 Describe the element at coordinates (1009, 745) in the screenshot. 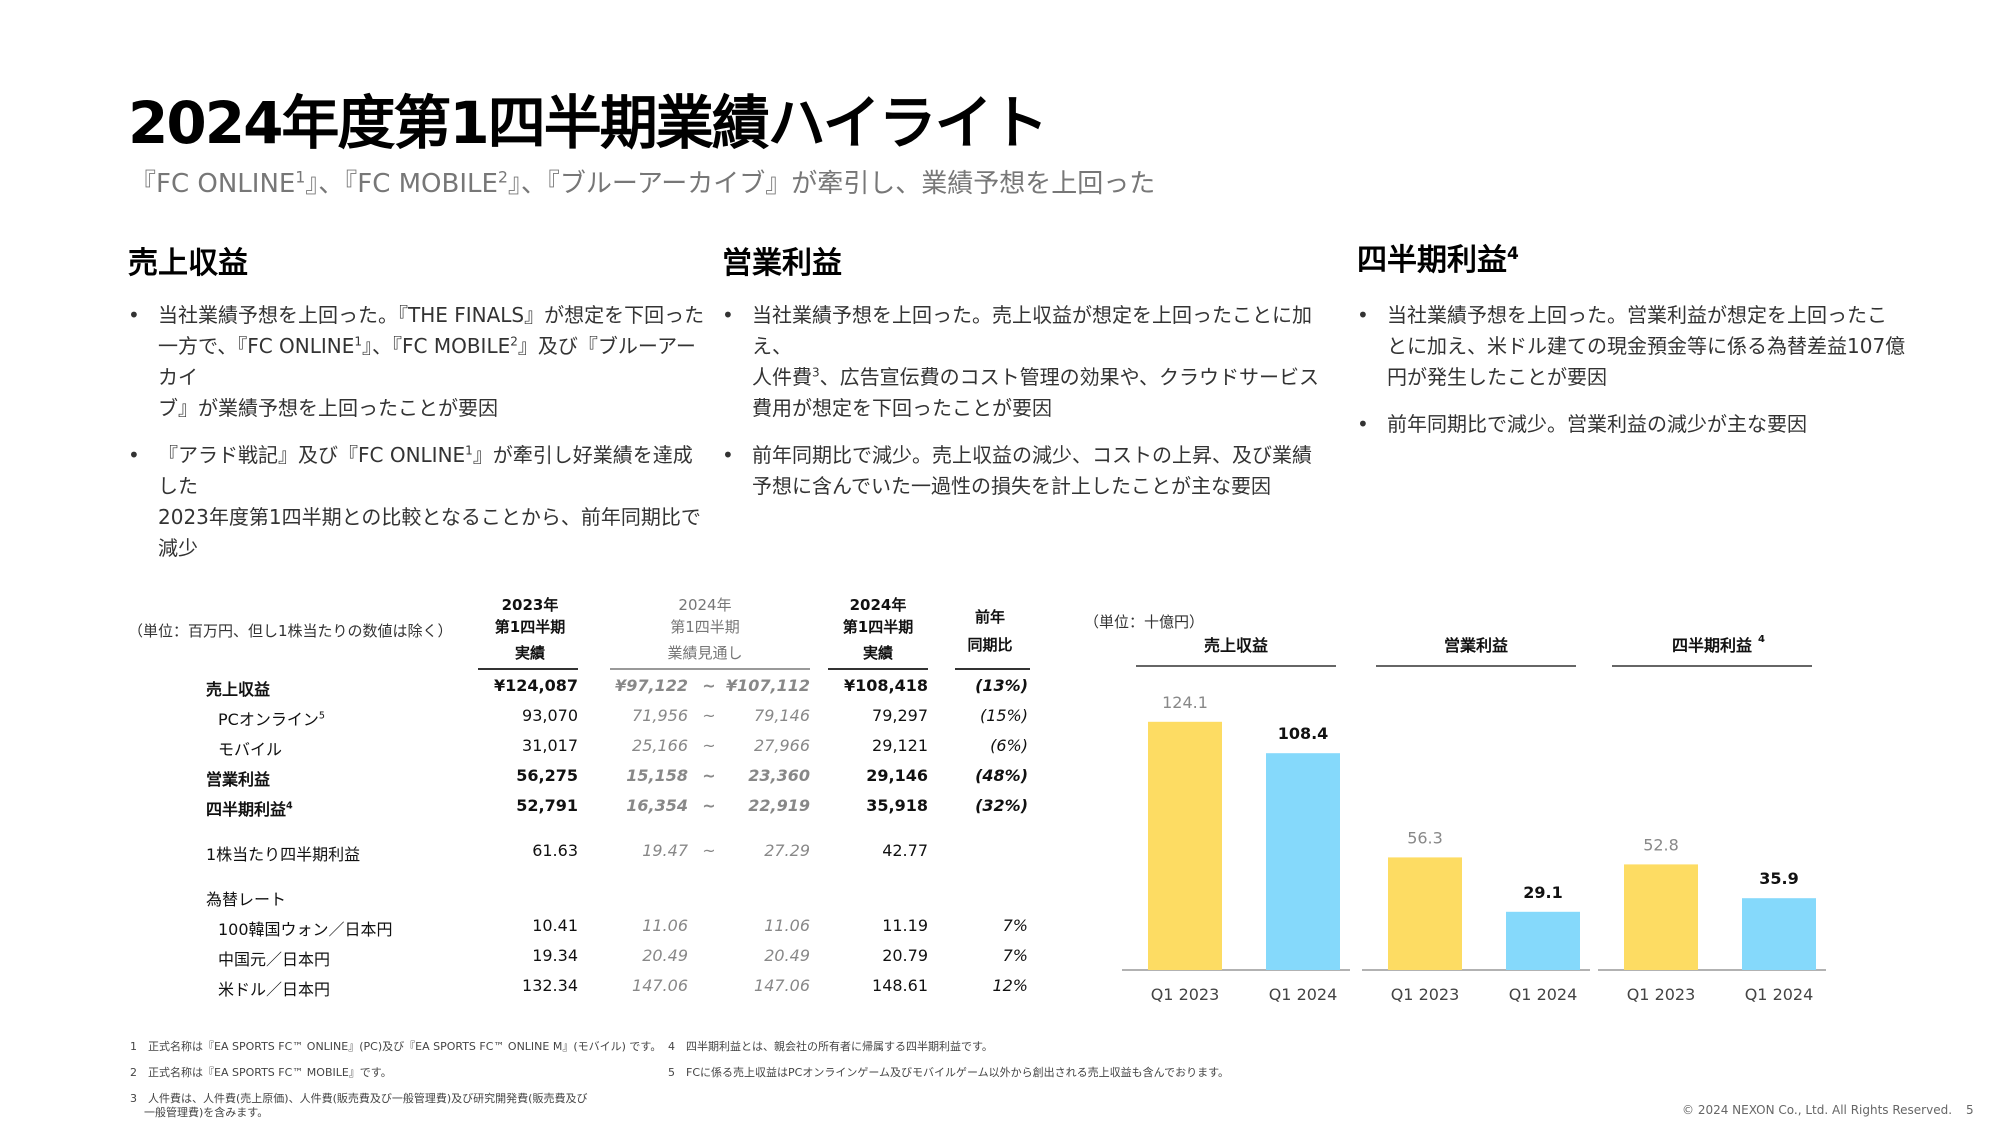

I see `table-cell-yoy: (6%)` at that location.